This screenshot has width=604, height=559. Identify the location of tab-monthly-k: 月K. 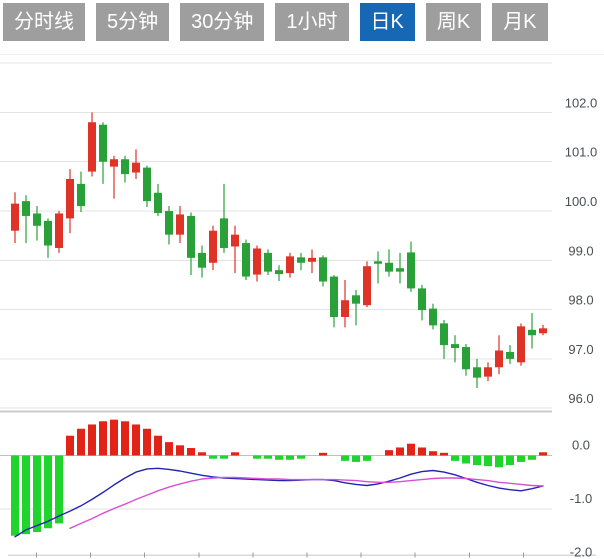
(520, 22).